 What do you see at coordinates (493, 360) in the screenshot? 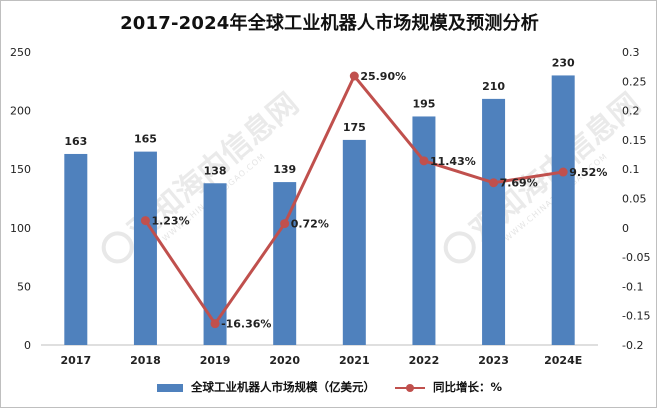
I see `x-tick-label: 2023` at bounding box center [493, 360].